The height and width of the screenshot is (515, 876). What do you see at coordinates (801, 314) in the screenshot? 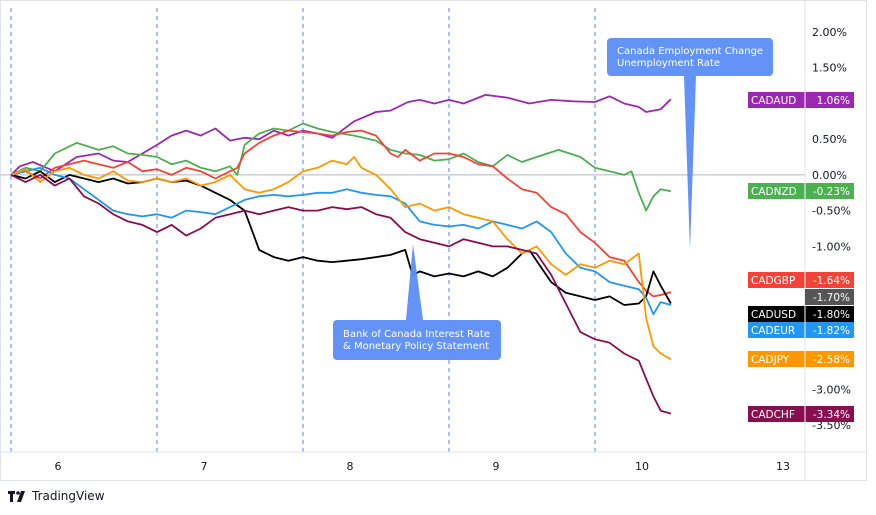
I see `price-tag-cadusd: CADUSD -1.80%` at bounding box center [801, 314].